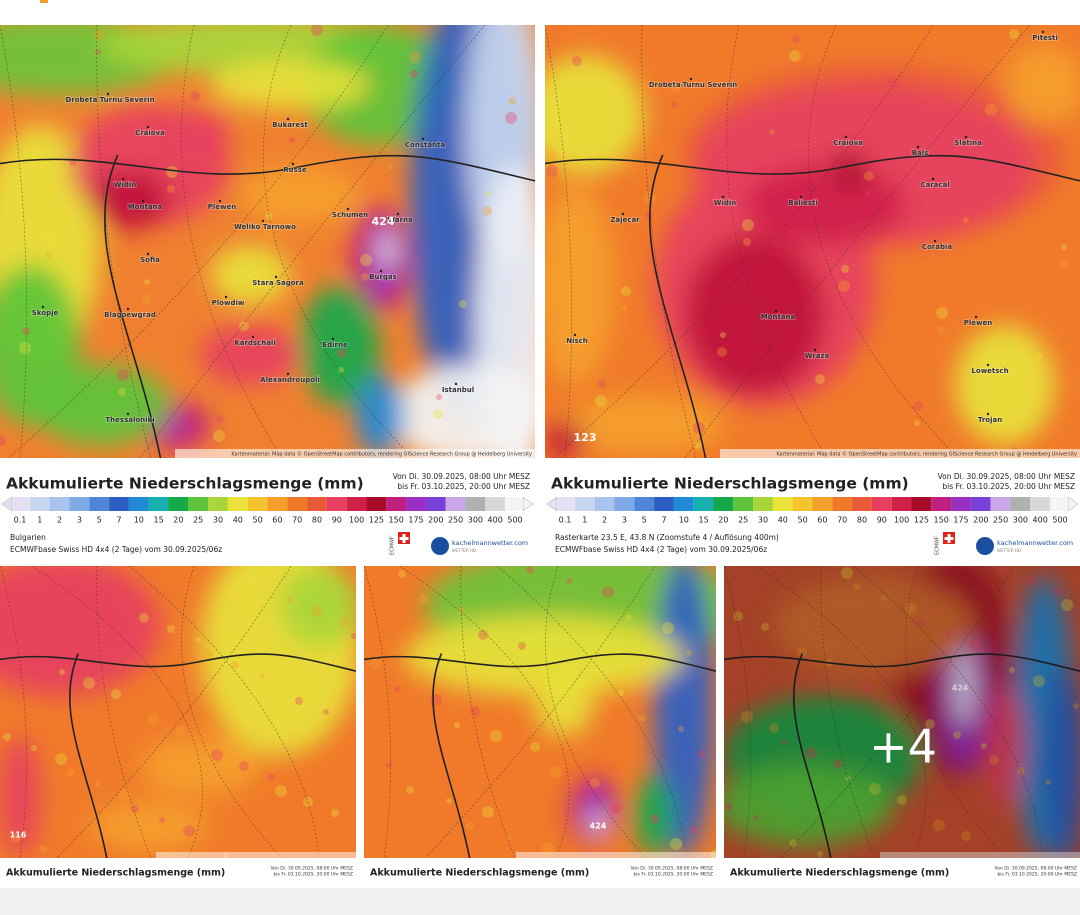 The height and width of the screenshot is (915, 1080). What do you see at coordinates (139, 520) in the screenshot?
I see `legend-label: 10` at bounding box center [139, 520].